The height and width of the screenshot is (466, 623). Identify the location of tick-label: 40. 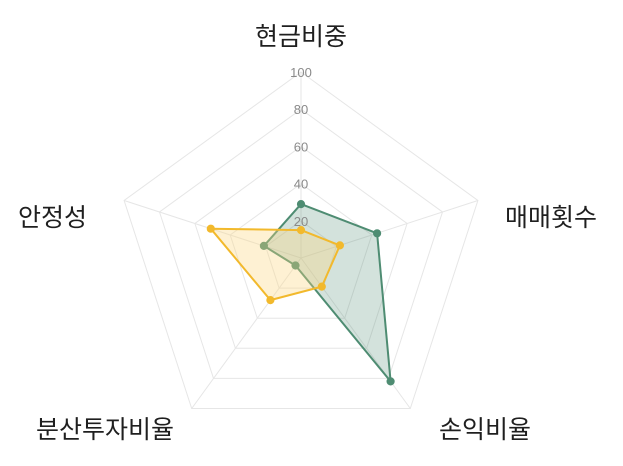
(301, 184).